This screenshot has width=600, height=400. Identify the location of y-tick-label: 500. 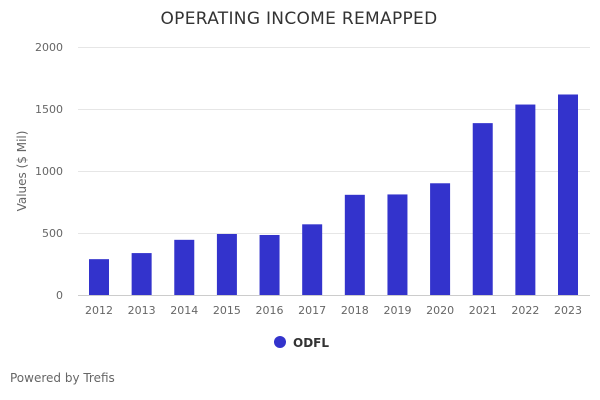
(52, 233).